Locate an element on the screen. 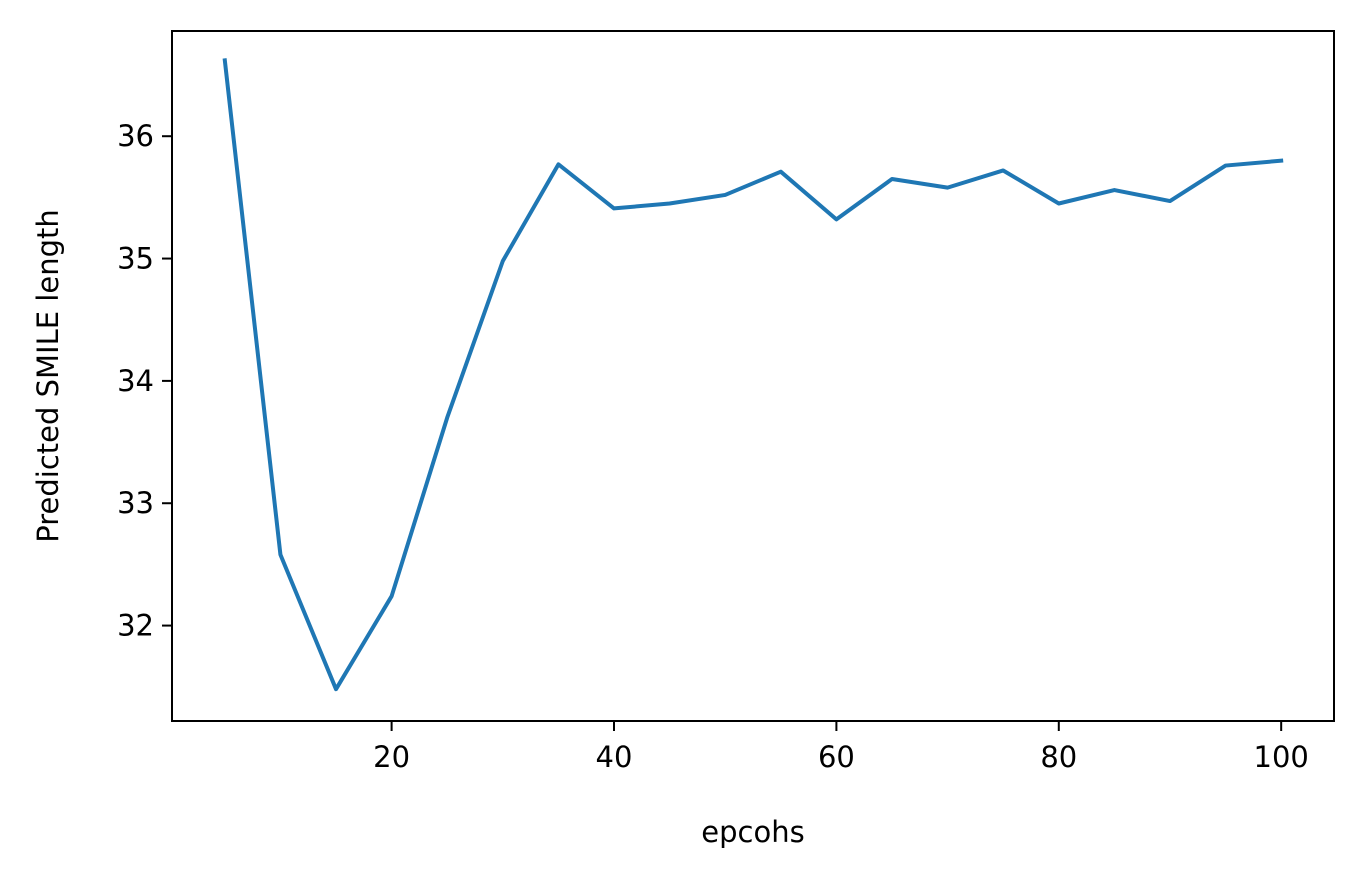  x-tick-label: 40 is located at coordinates (614, 757).